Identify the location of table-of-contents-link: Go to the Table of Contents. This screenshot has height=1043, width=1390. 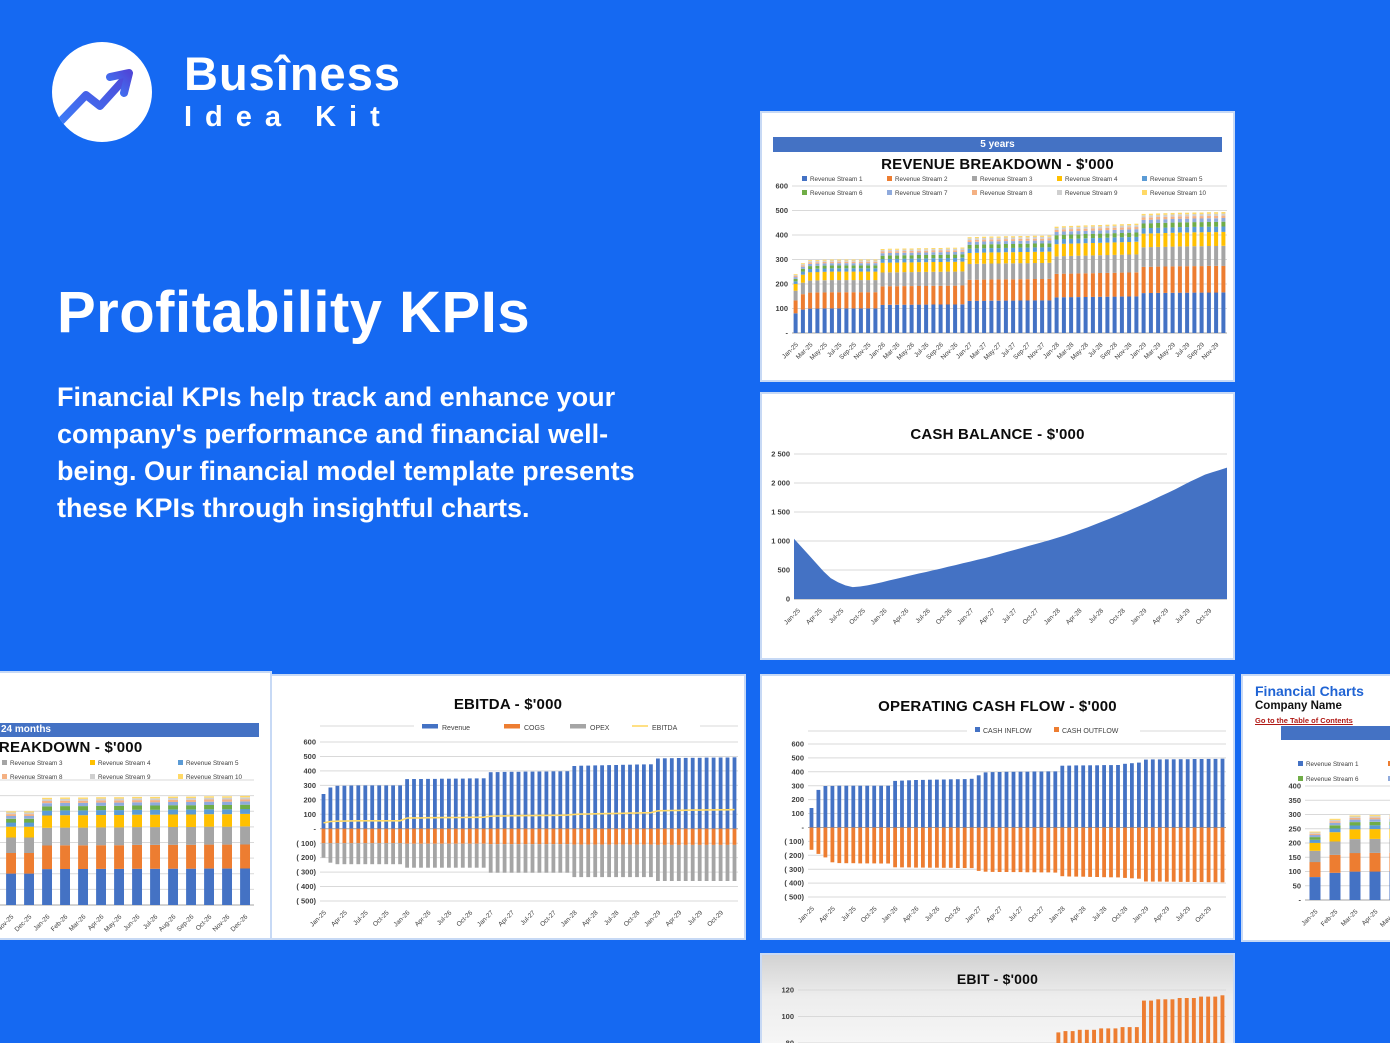
(1304, 720).